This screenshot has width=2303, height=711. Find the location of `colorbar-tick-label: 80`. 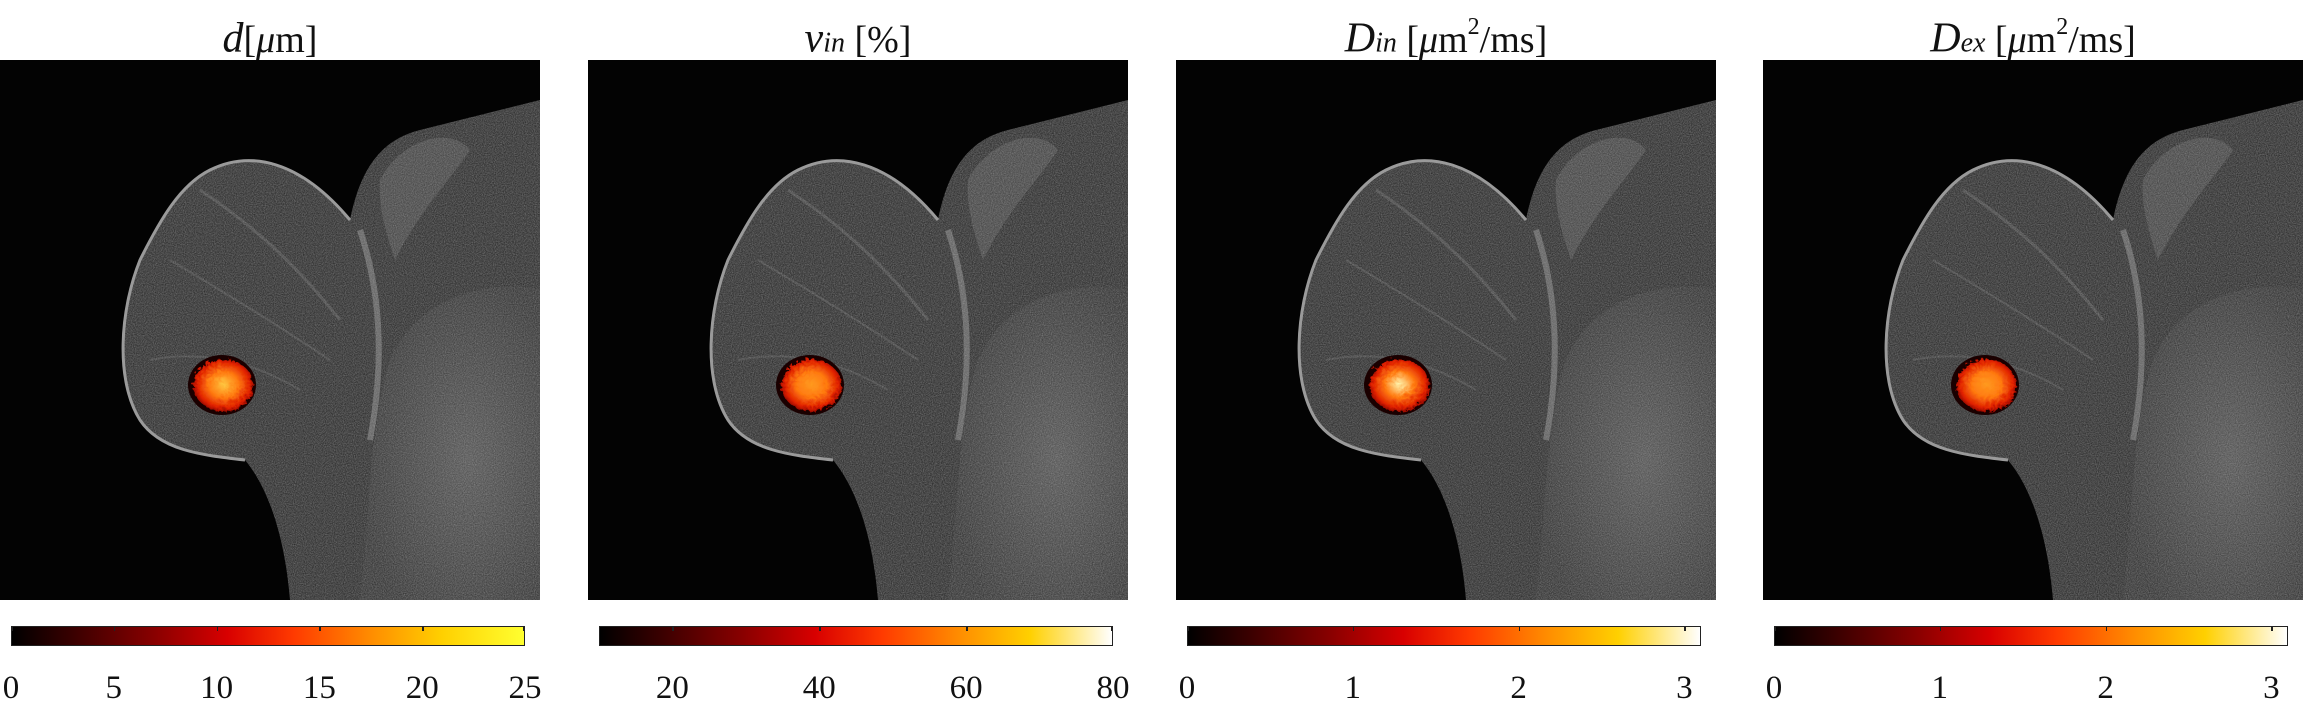

colorbar-tick-label: 80 is located at coordinates (1113, 688).